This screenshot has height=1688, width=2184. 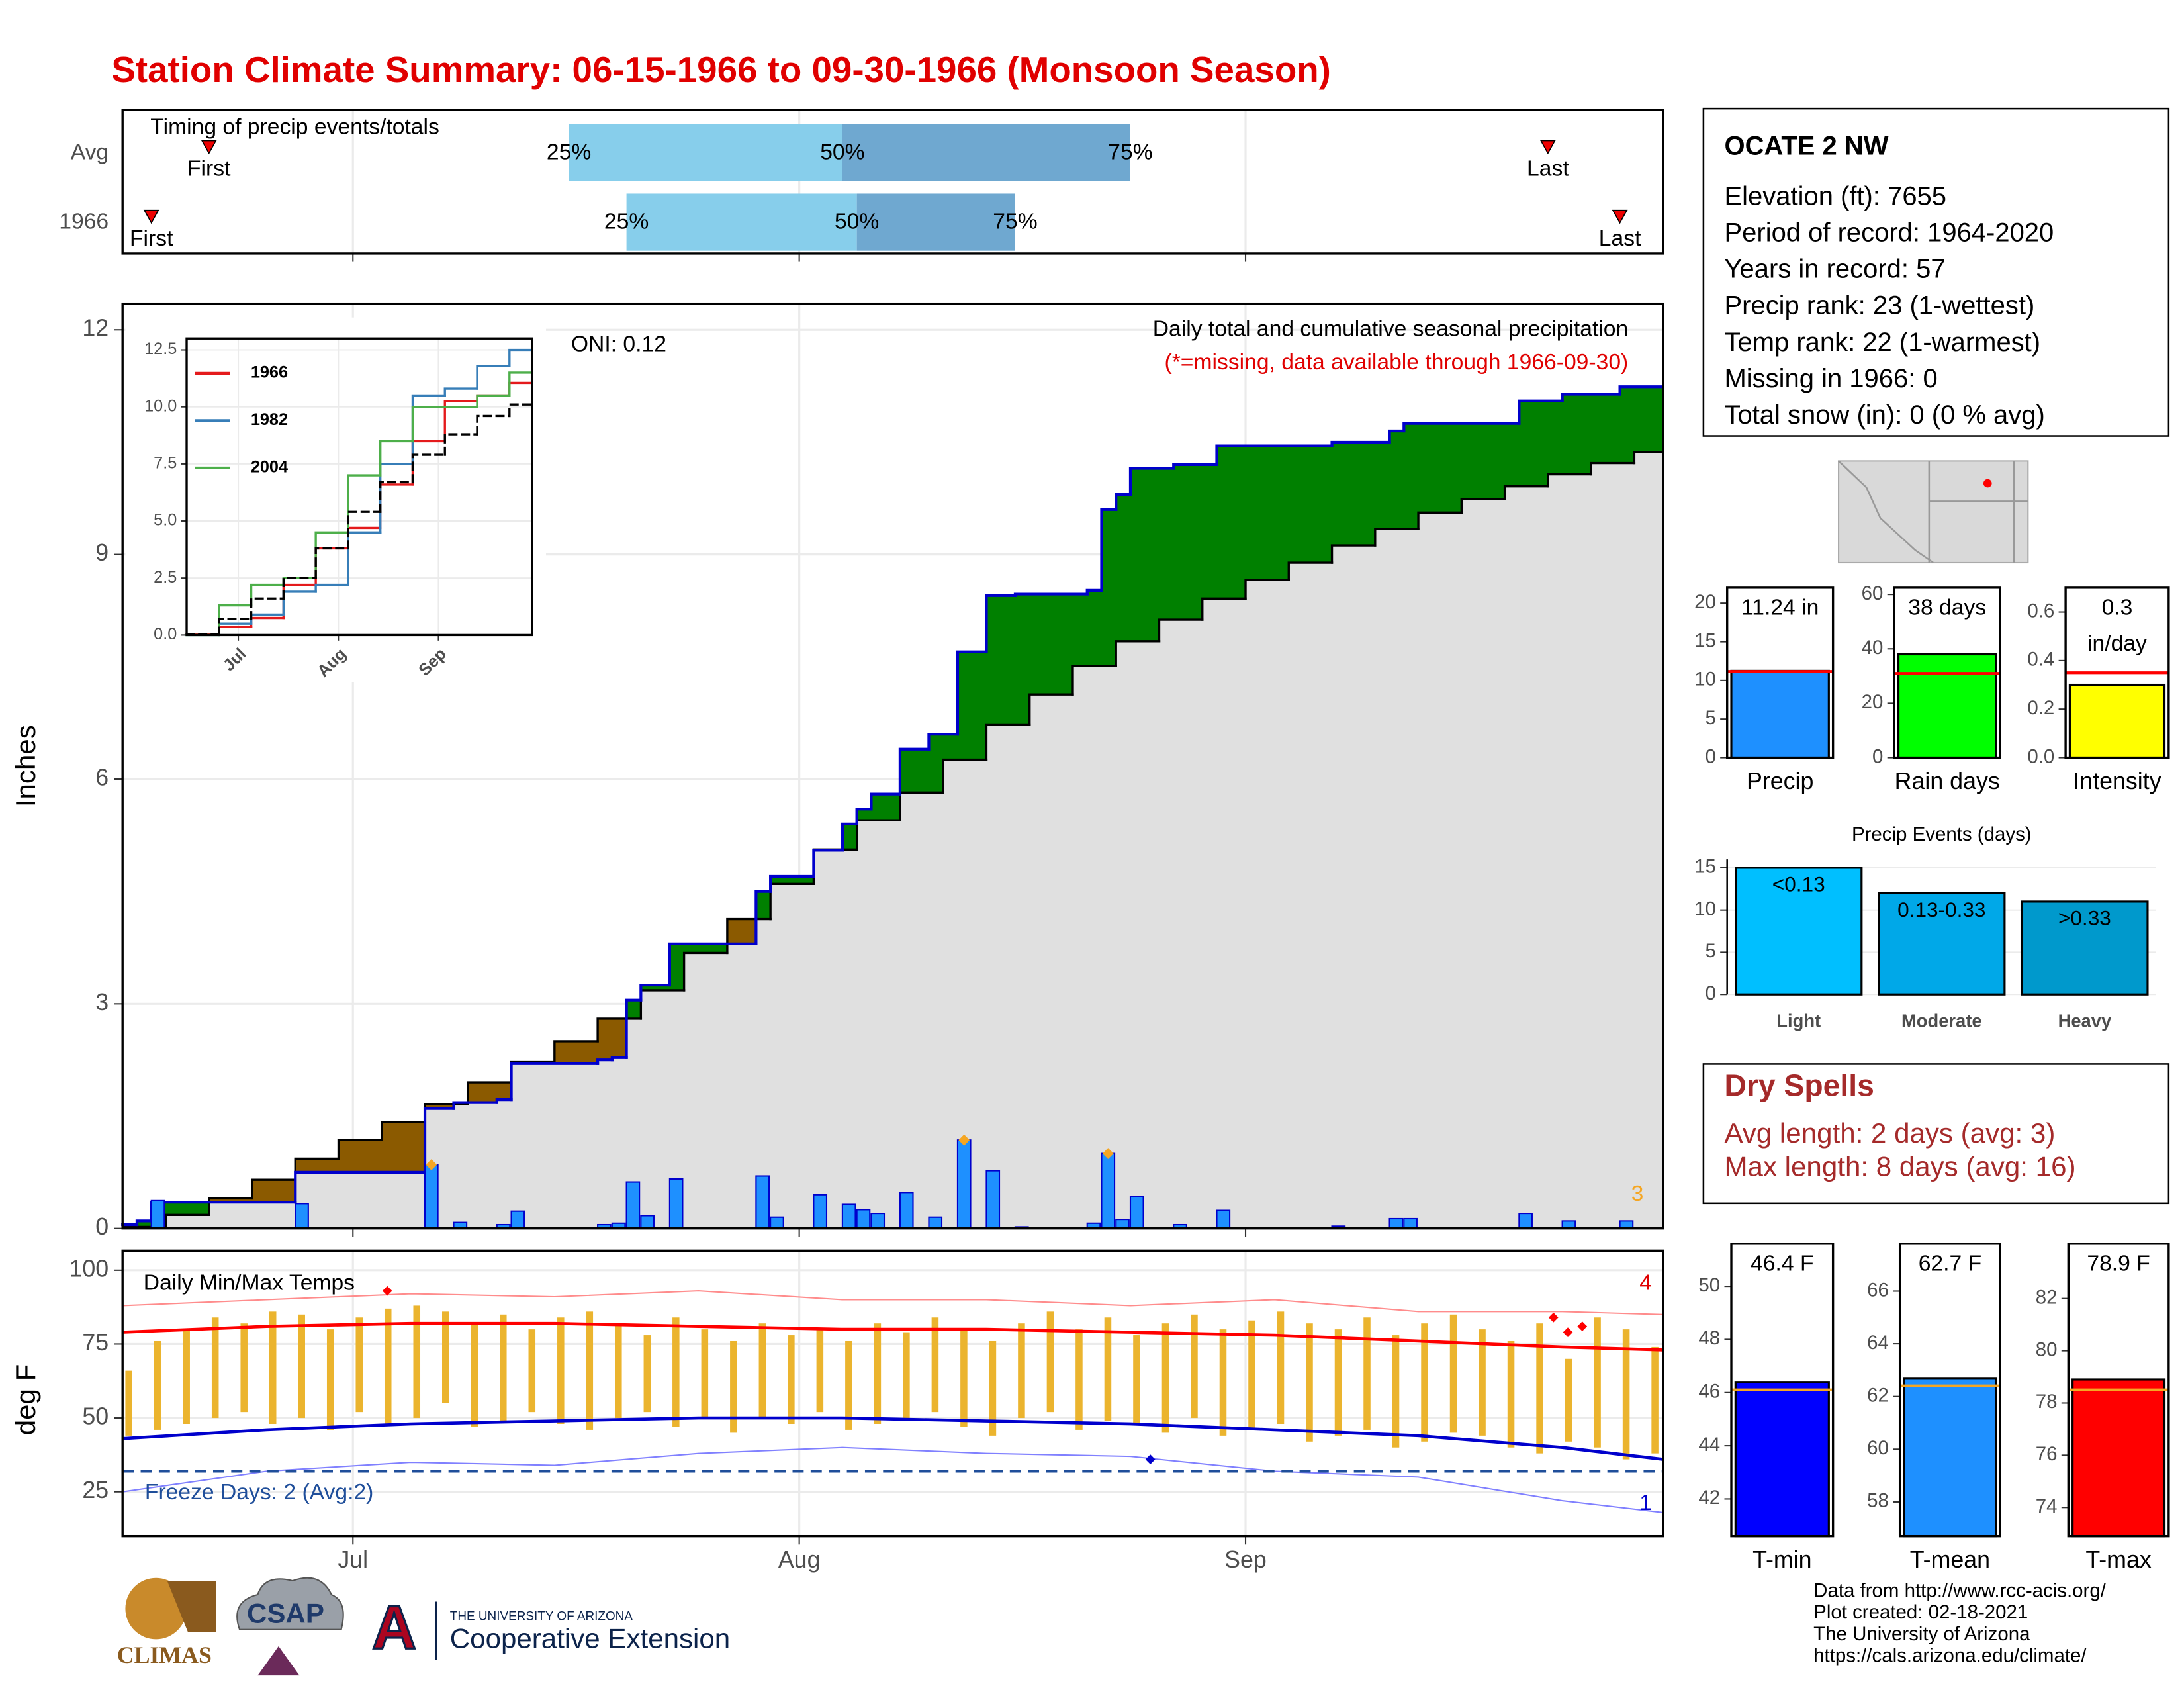 I want to click on y-tick-label: 40, so click(x=1873, y=648).